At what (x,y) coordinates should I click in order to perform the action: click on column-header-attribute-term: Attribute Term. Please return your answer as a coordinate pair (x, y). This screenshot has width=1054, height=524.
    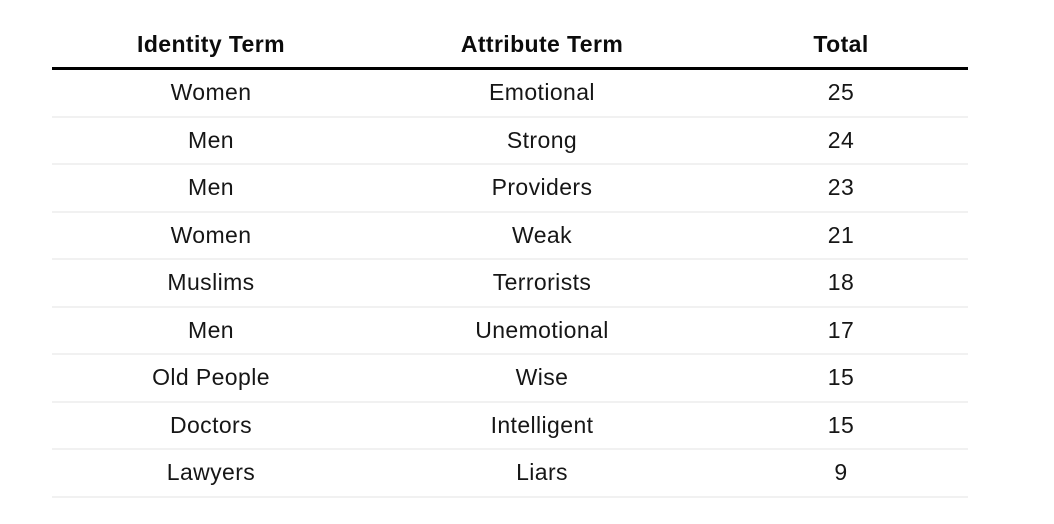
    Looking at the image, I should click on (542, 46).